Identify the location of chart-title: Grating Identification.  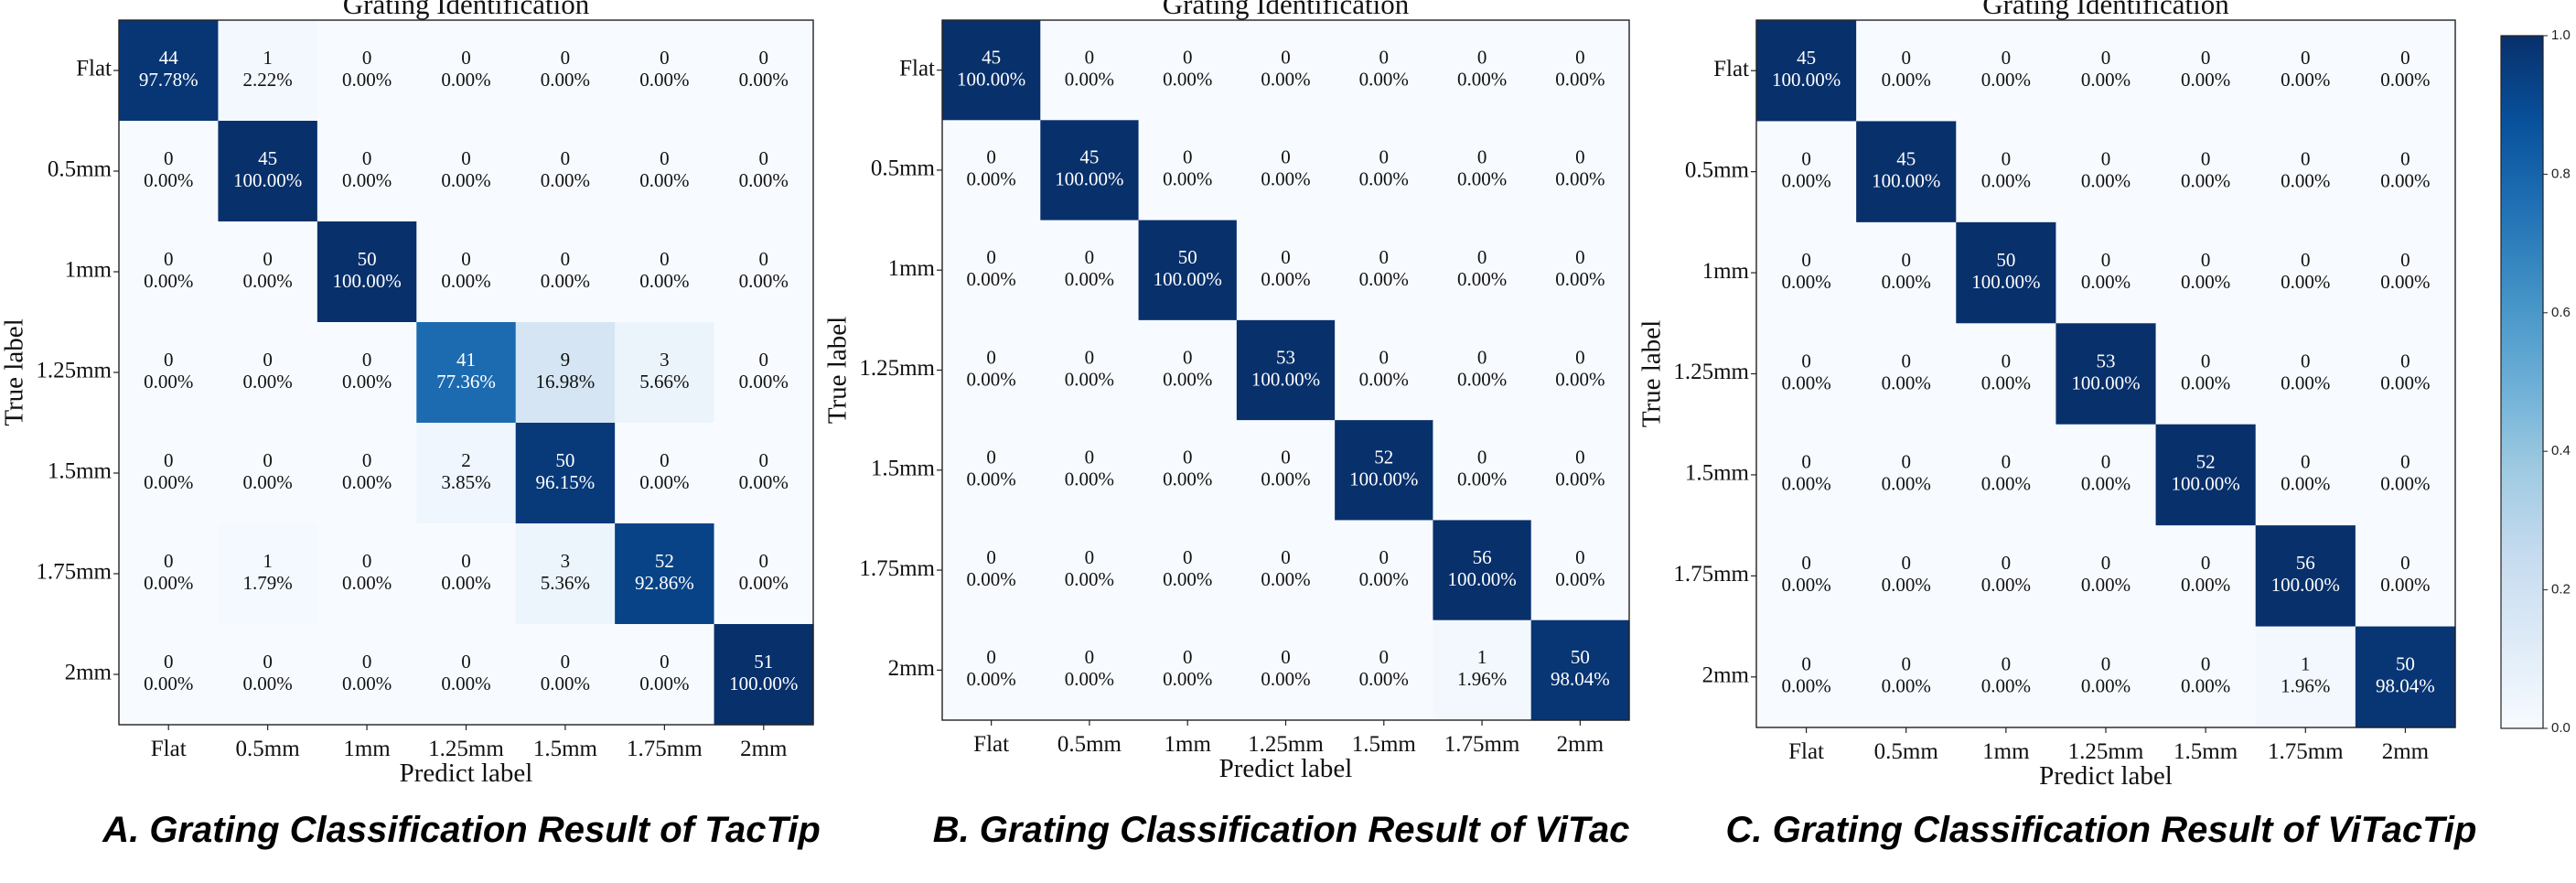
(466, 10).